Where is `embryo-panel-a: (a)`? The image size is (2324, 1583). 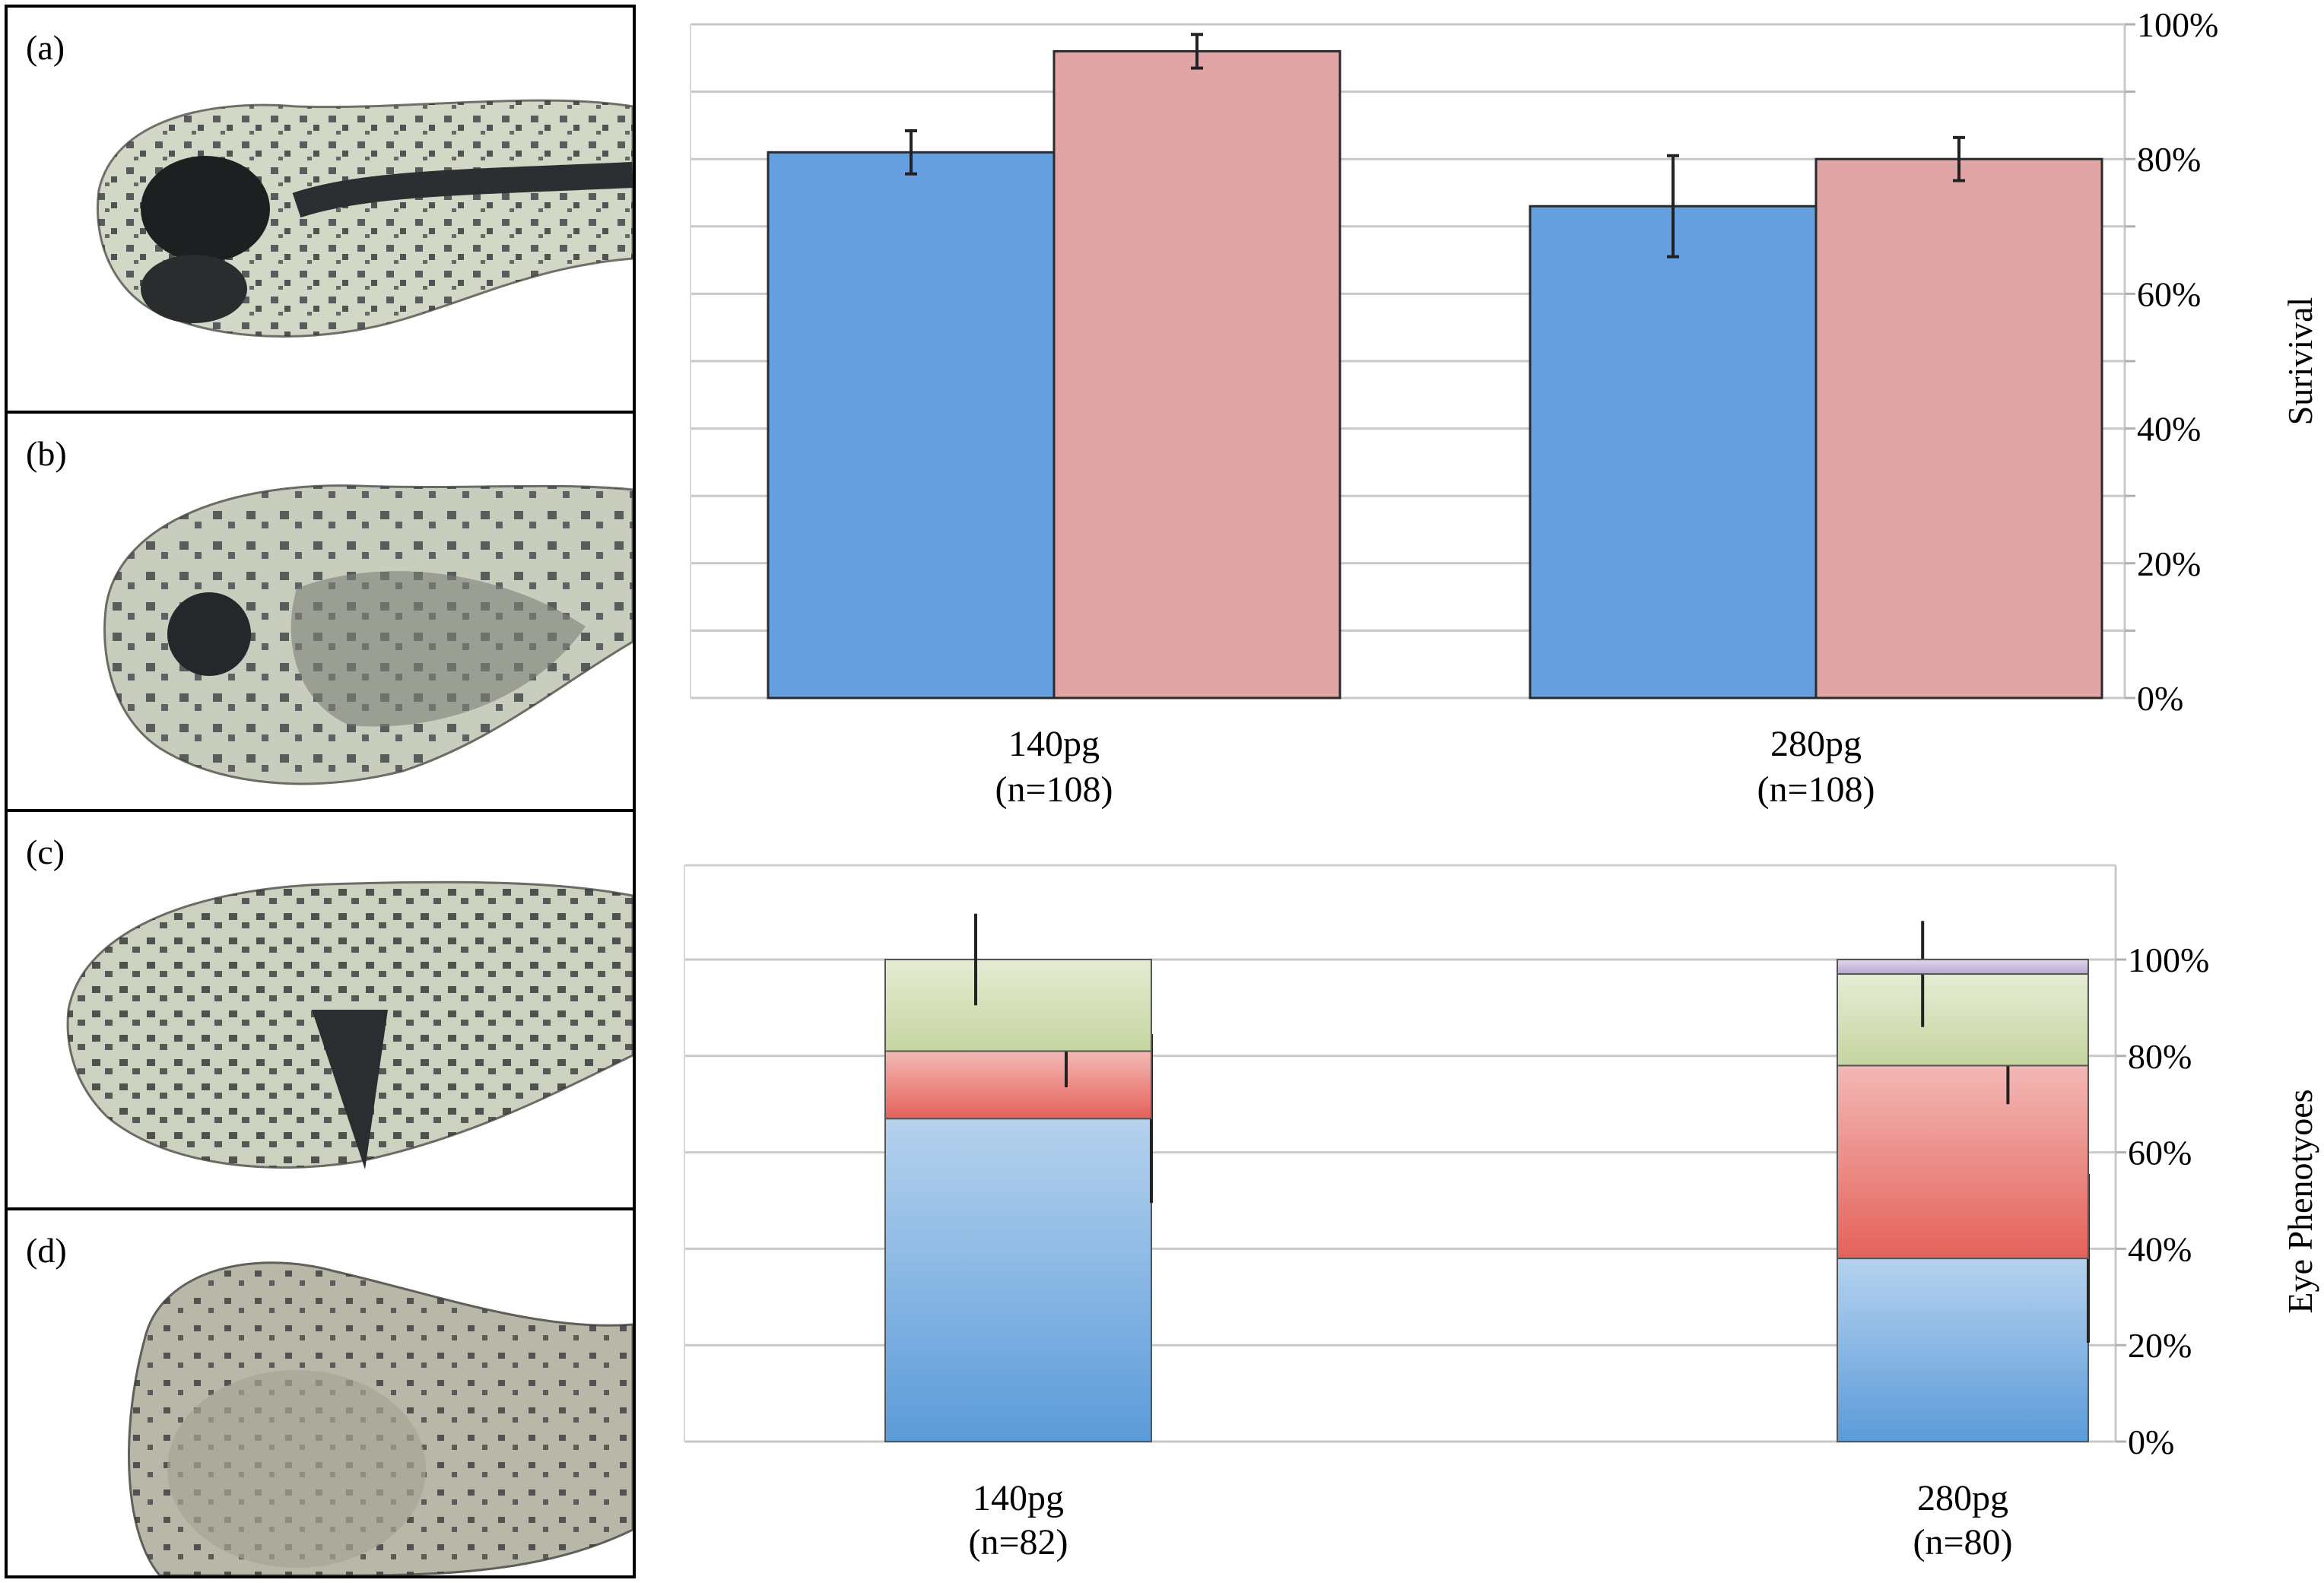 embryo-panel-a: (a) is located at coordinates (320, 209).